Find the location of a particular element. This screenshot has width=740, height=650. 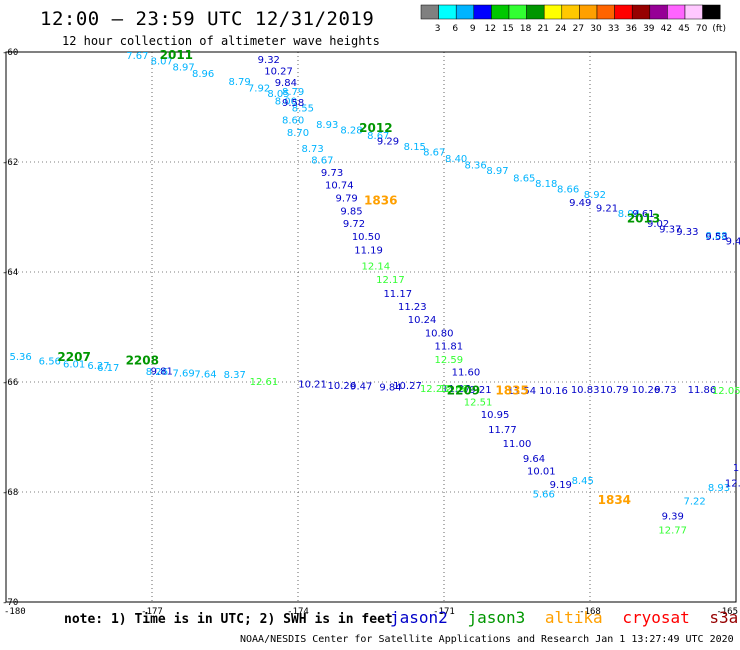

wave-height-label: 8.65 is located at coordinates (524, 178).